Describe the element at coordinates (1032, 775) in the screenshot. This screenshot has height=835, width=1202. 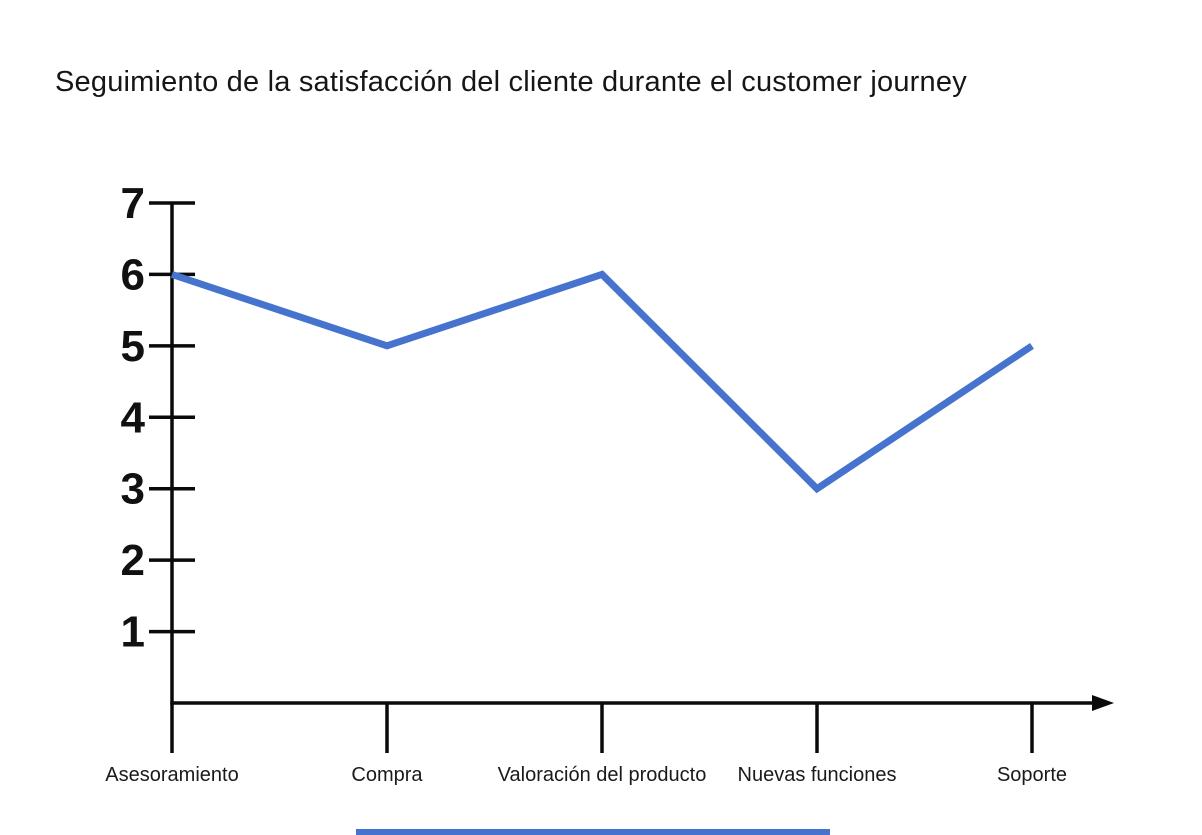
I see `x-axis-label: Soporte` at that location.